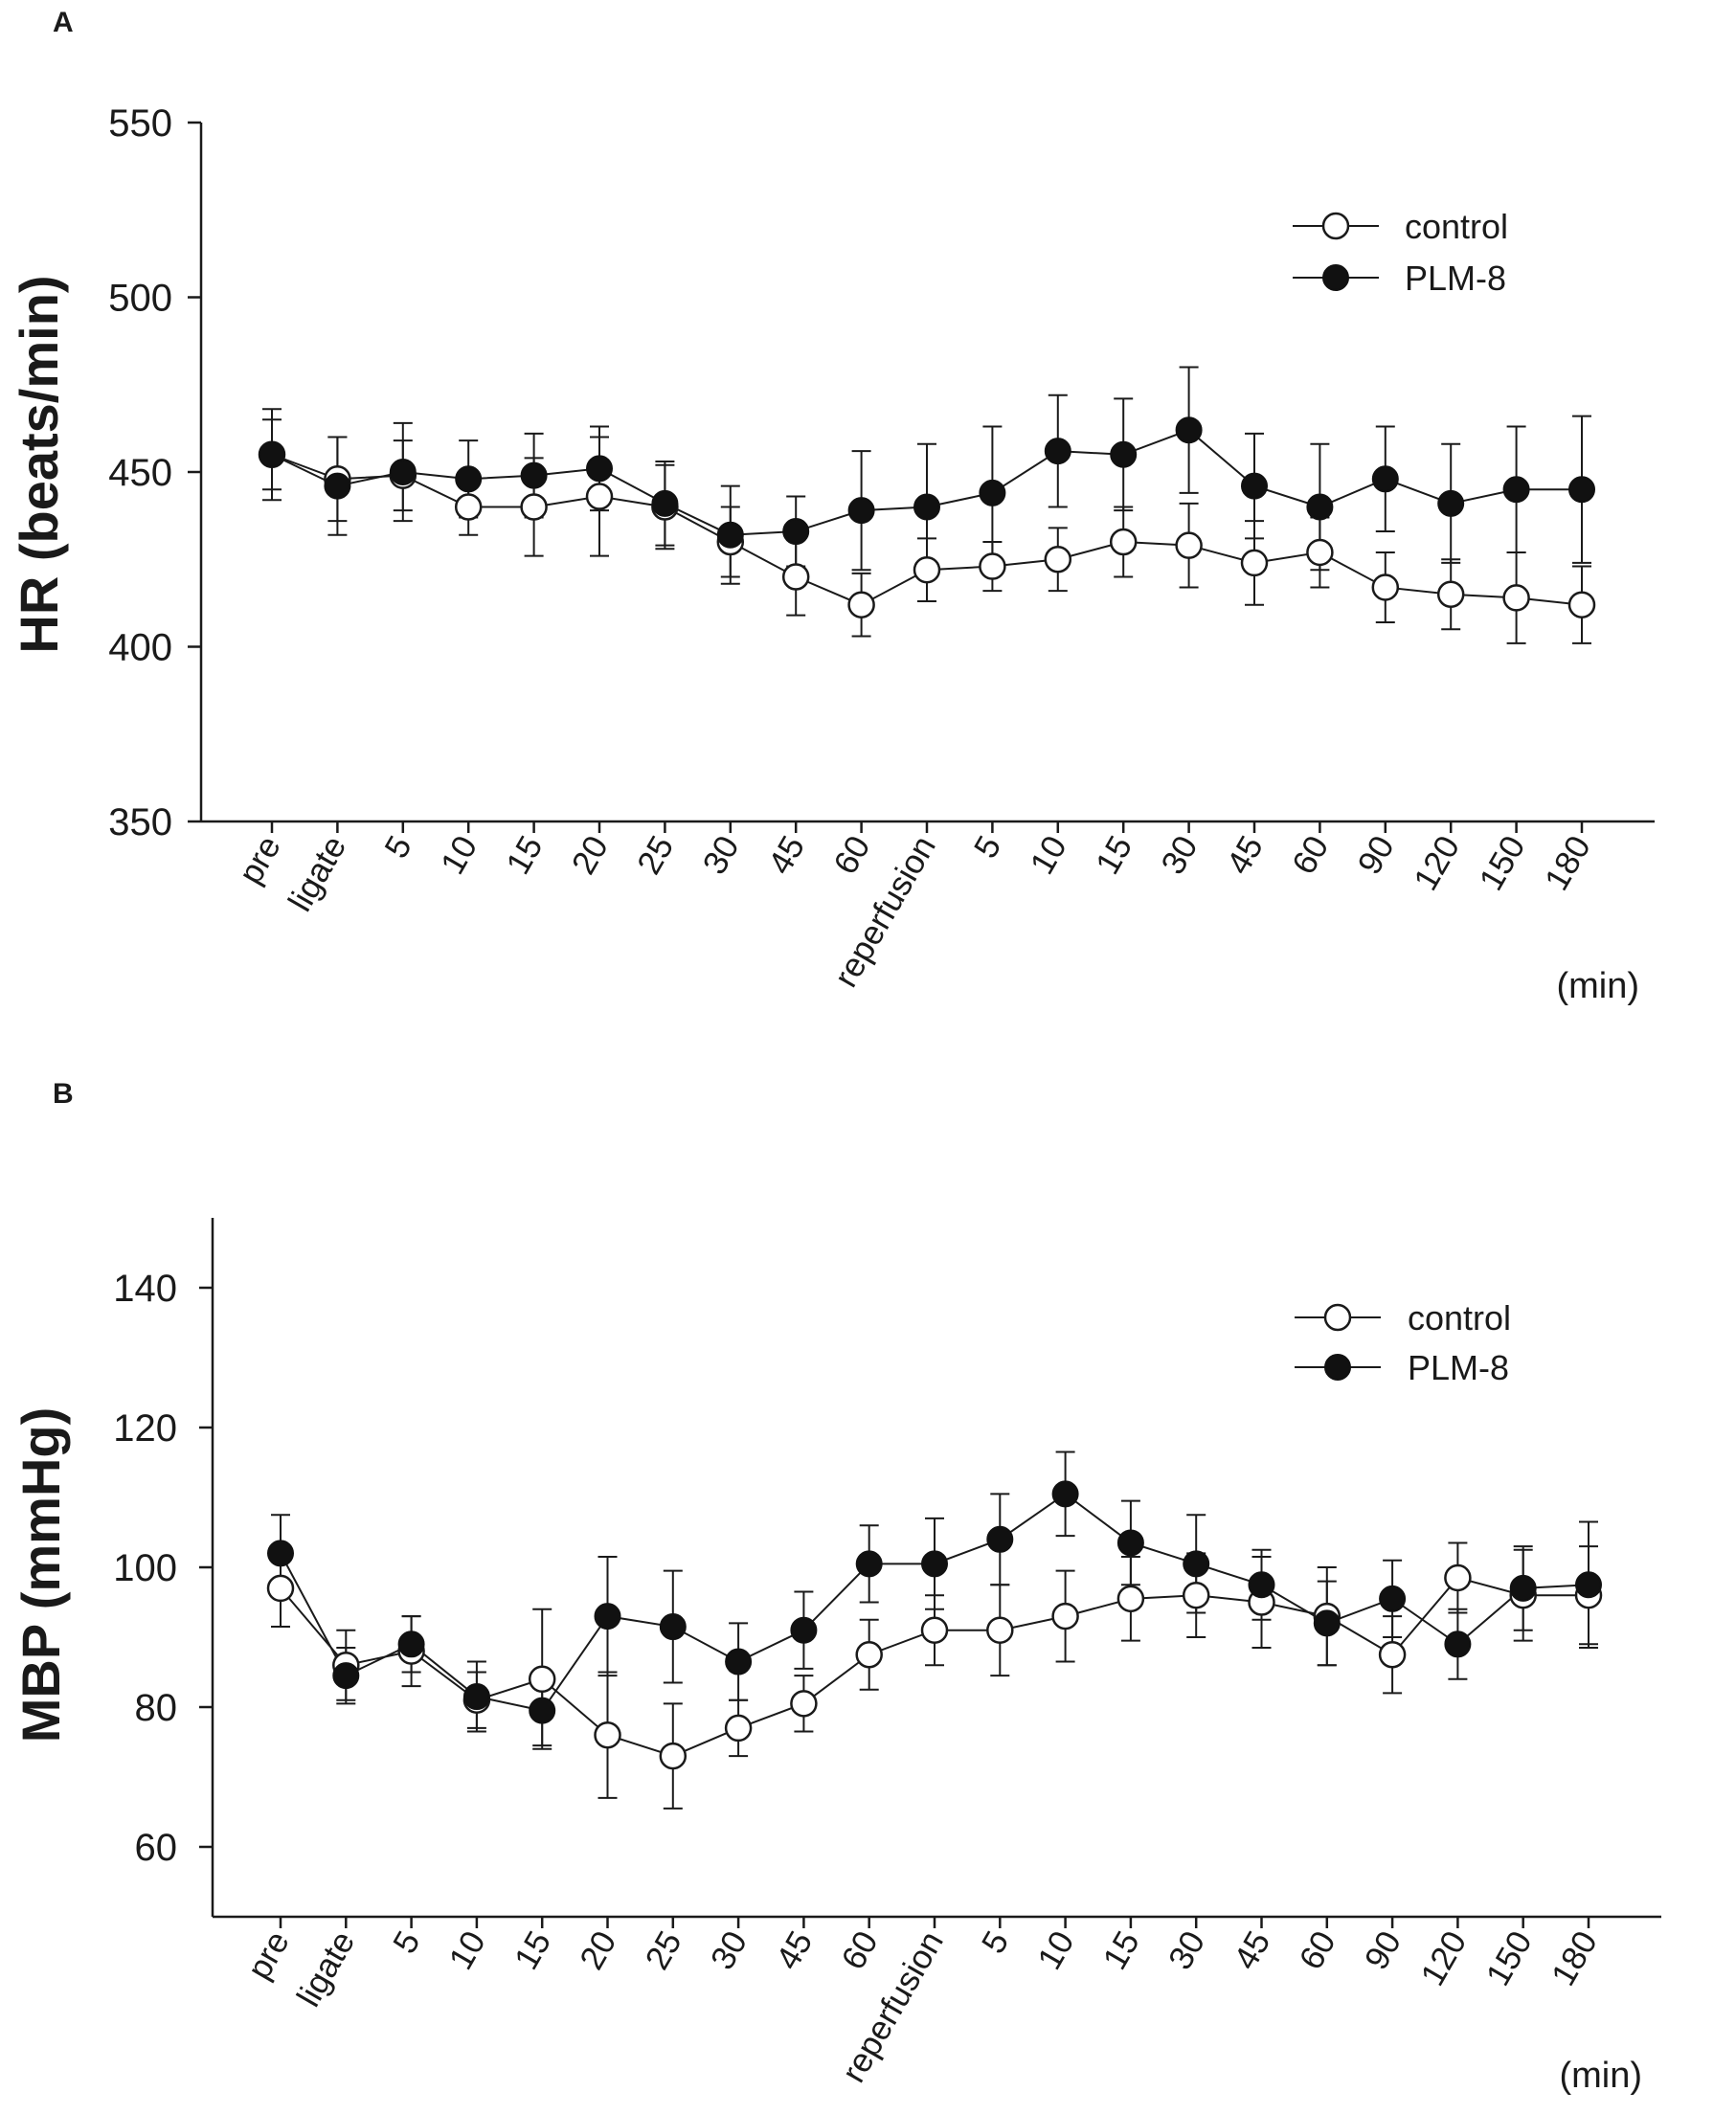  Describe the element at coordinates (39, 464) in the screenshot. I see `panel-a-y-axis-label: HR (beats/min)` at that location.